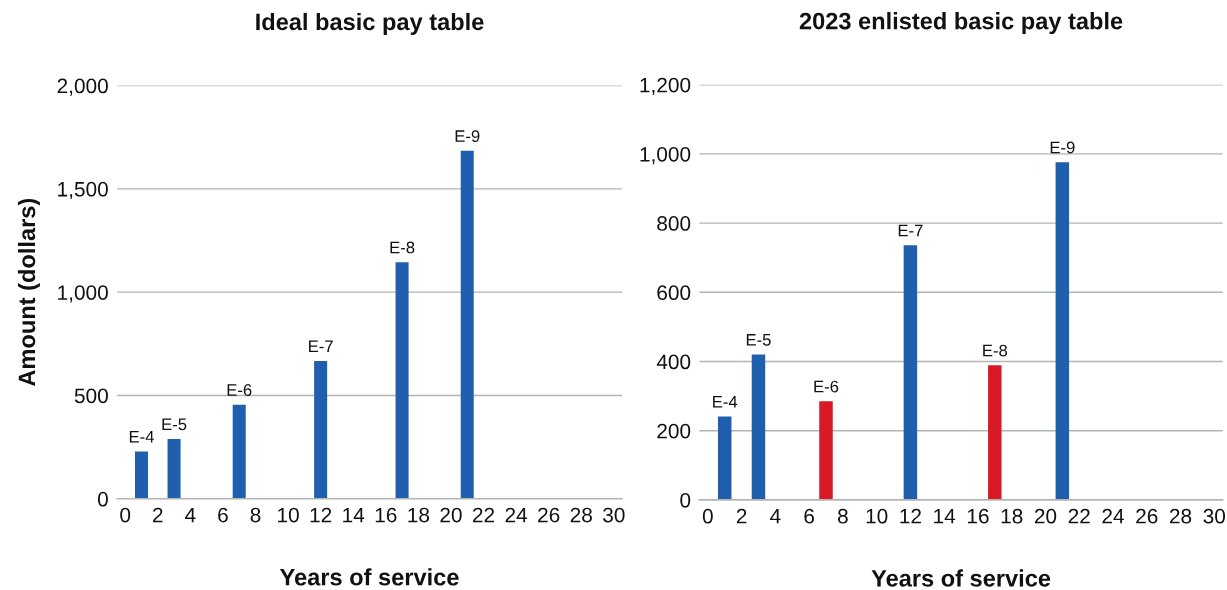  Describe the element at coordinates (28, 292) in the screenshot. I see `y-axis-title: Amount (dollars)` at that location.